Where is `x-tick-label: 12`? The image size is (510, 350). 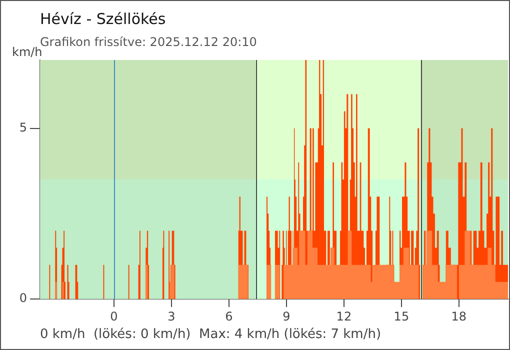 x-tick-label: 12 is located at coordinates (344, 316).